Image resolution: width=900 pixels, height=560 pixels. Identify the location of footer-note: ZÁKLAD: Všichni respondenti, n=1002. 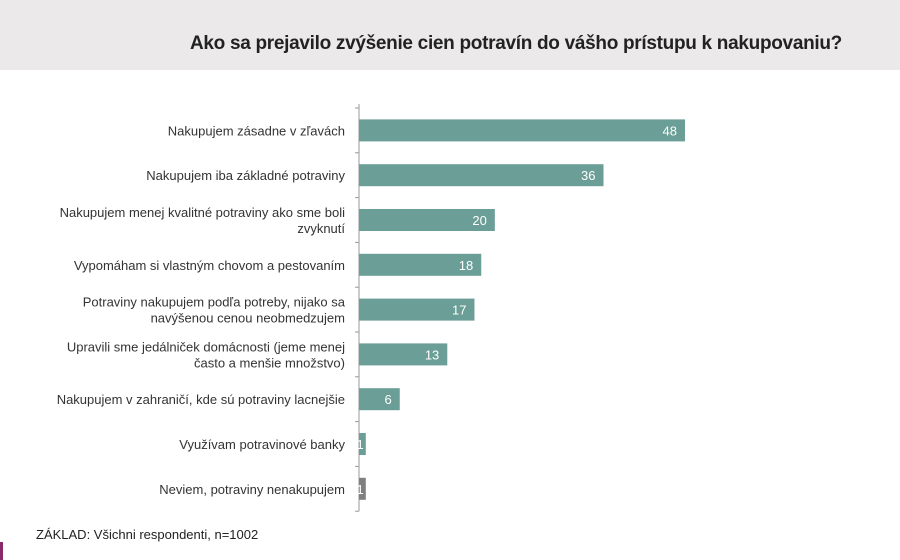
(147, 534).